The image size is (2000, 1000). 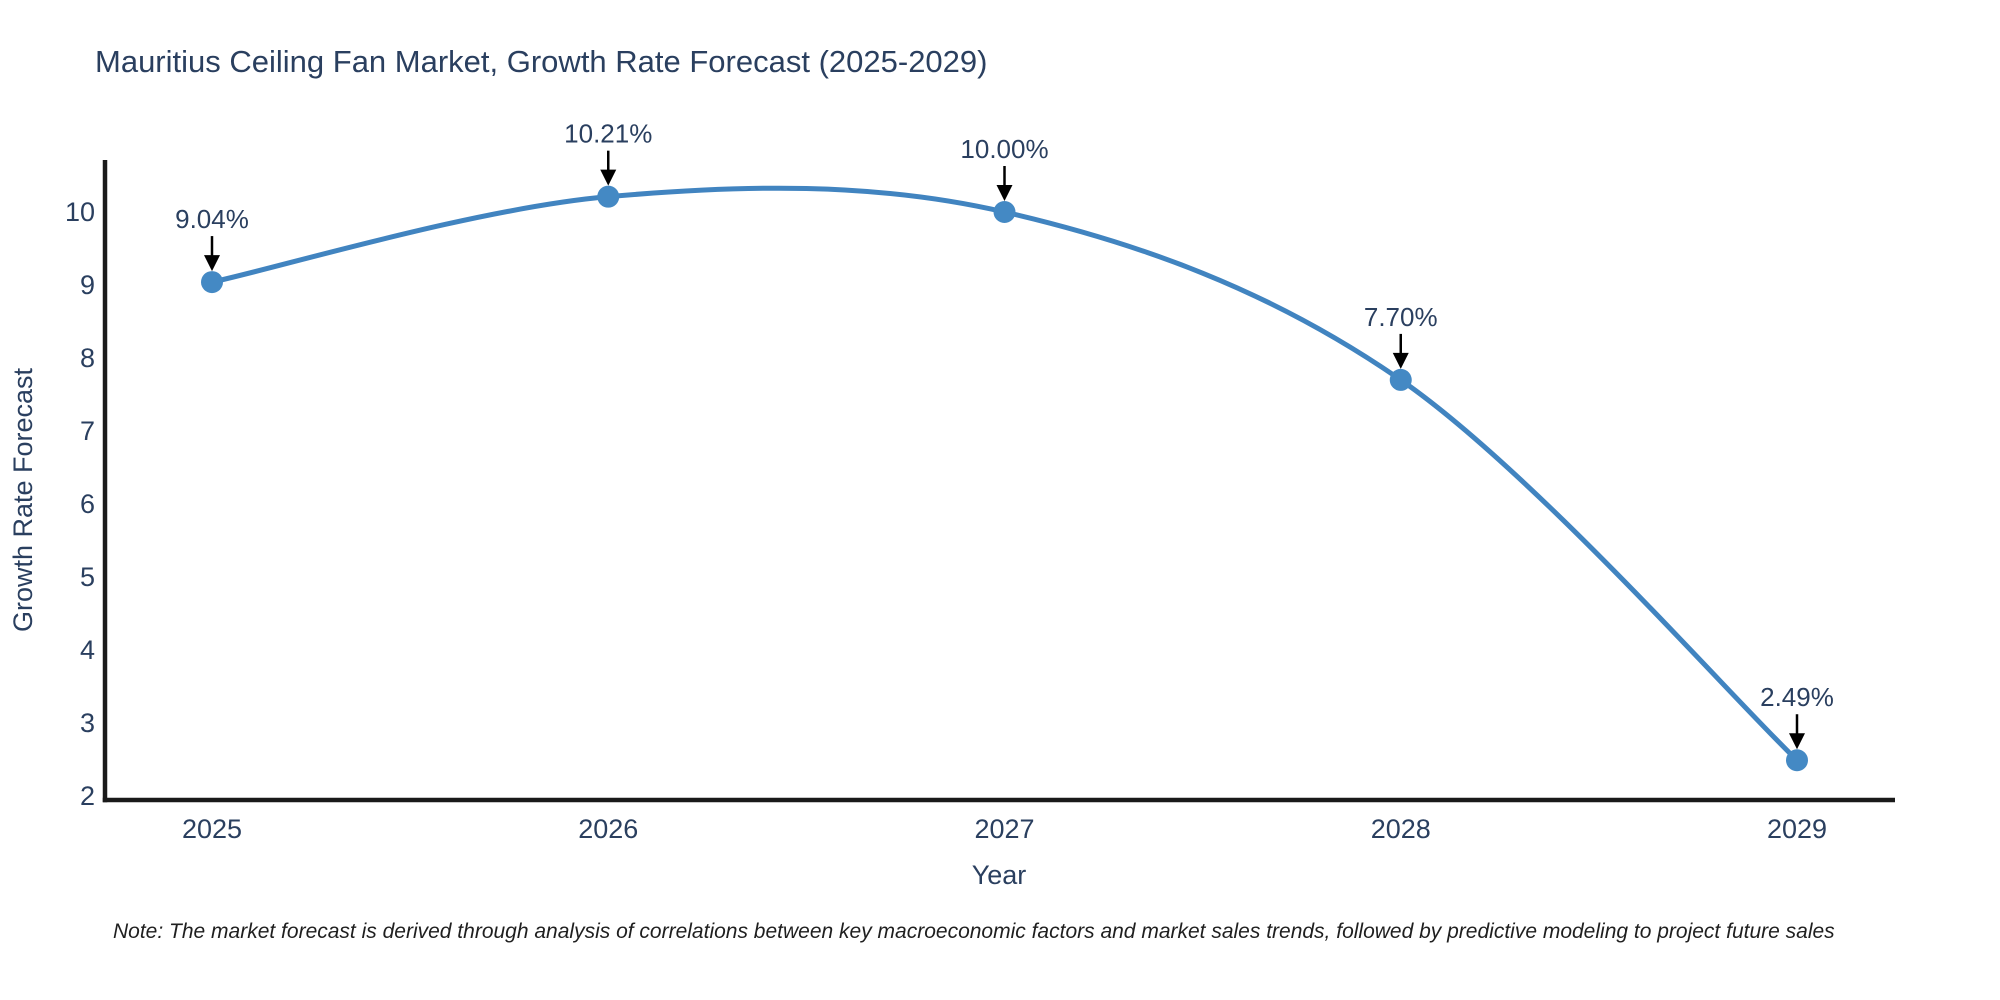 I want to click on data-point-2027, so click(x=1004, y=212).